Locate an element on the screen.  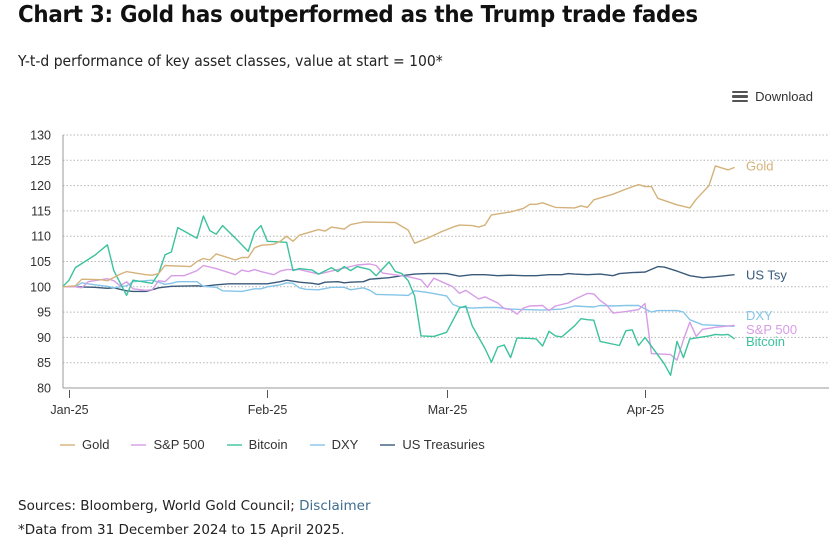
series-line-us-treasuries is located at coordinates (398, 279).